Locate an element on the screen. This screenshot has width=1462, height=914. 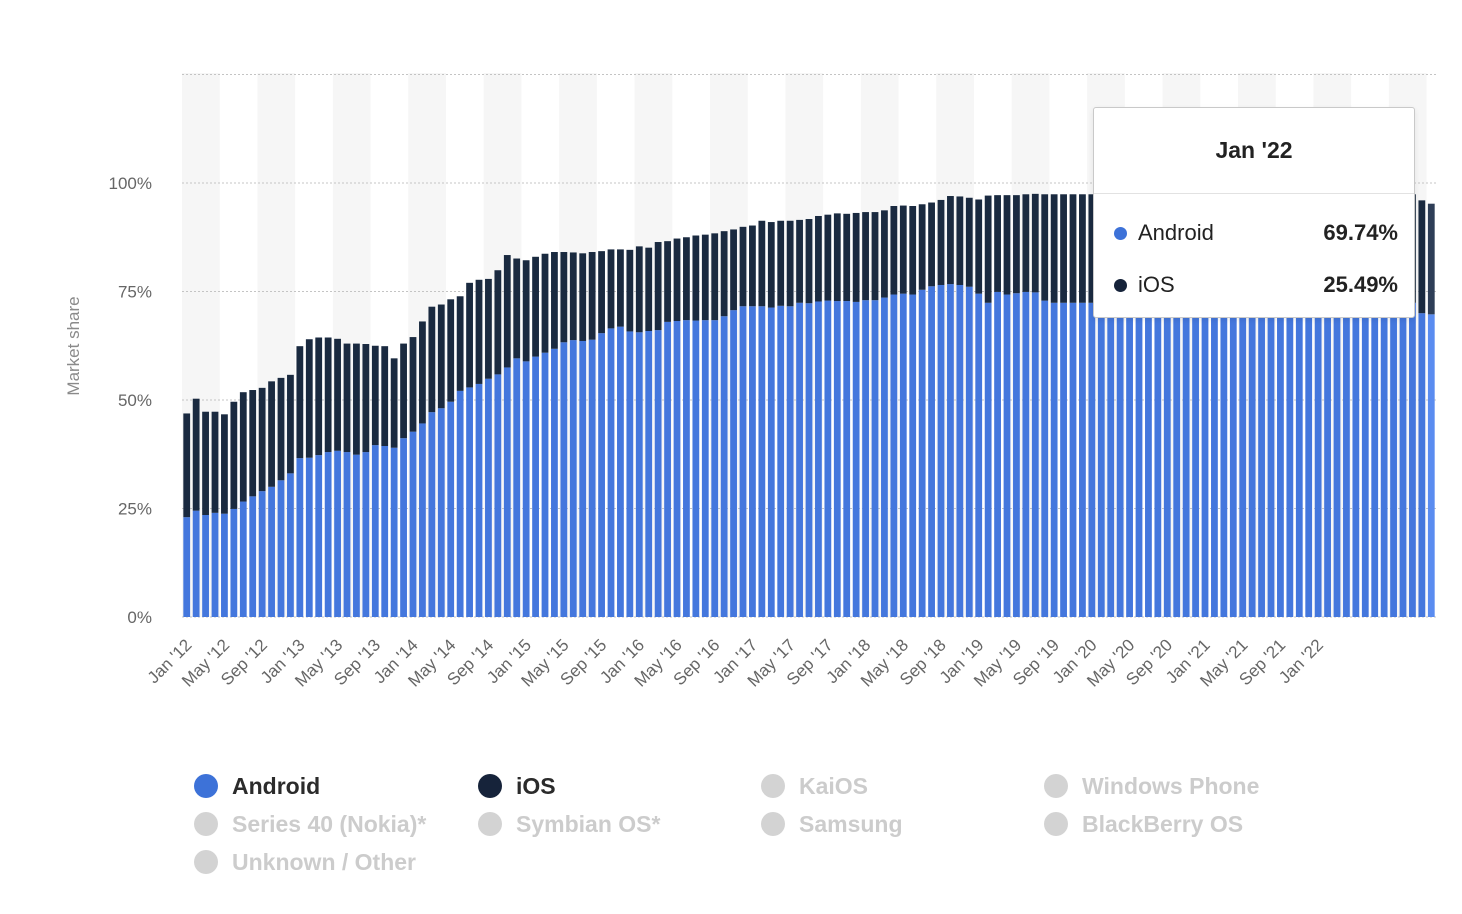
legend-item-ios: iOS is located at coordinates (517, 786).